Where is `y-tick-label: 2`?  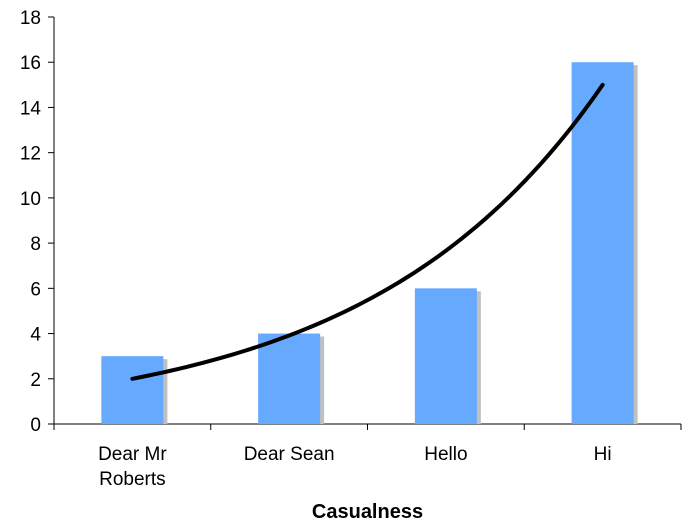 y-tick-label: 2 is located at coordinates (35, 380).